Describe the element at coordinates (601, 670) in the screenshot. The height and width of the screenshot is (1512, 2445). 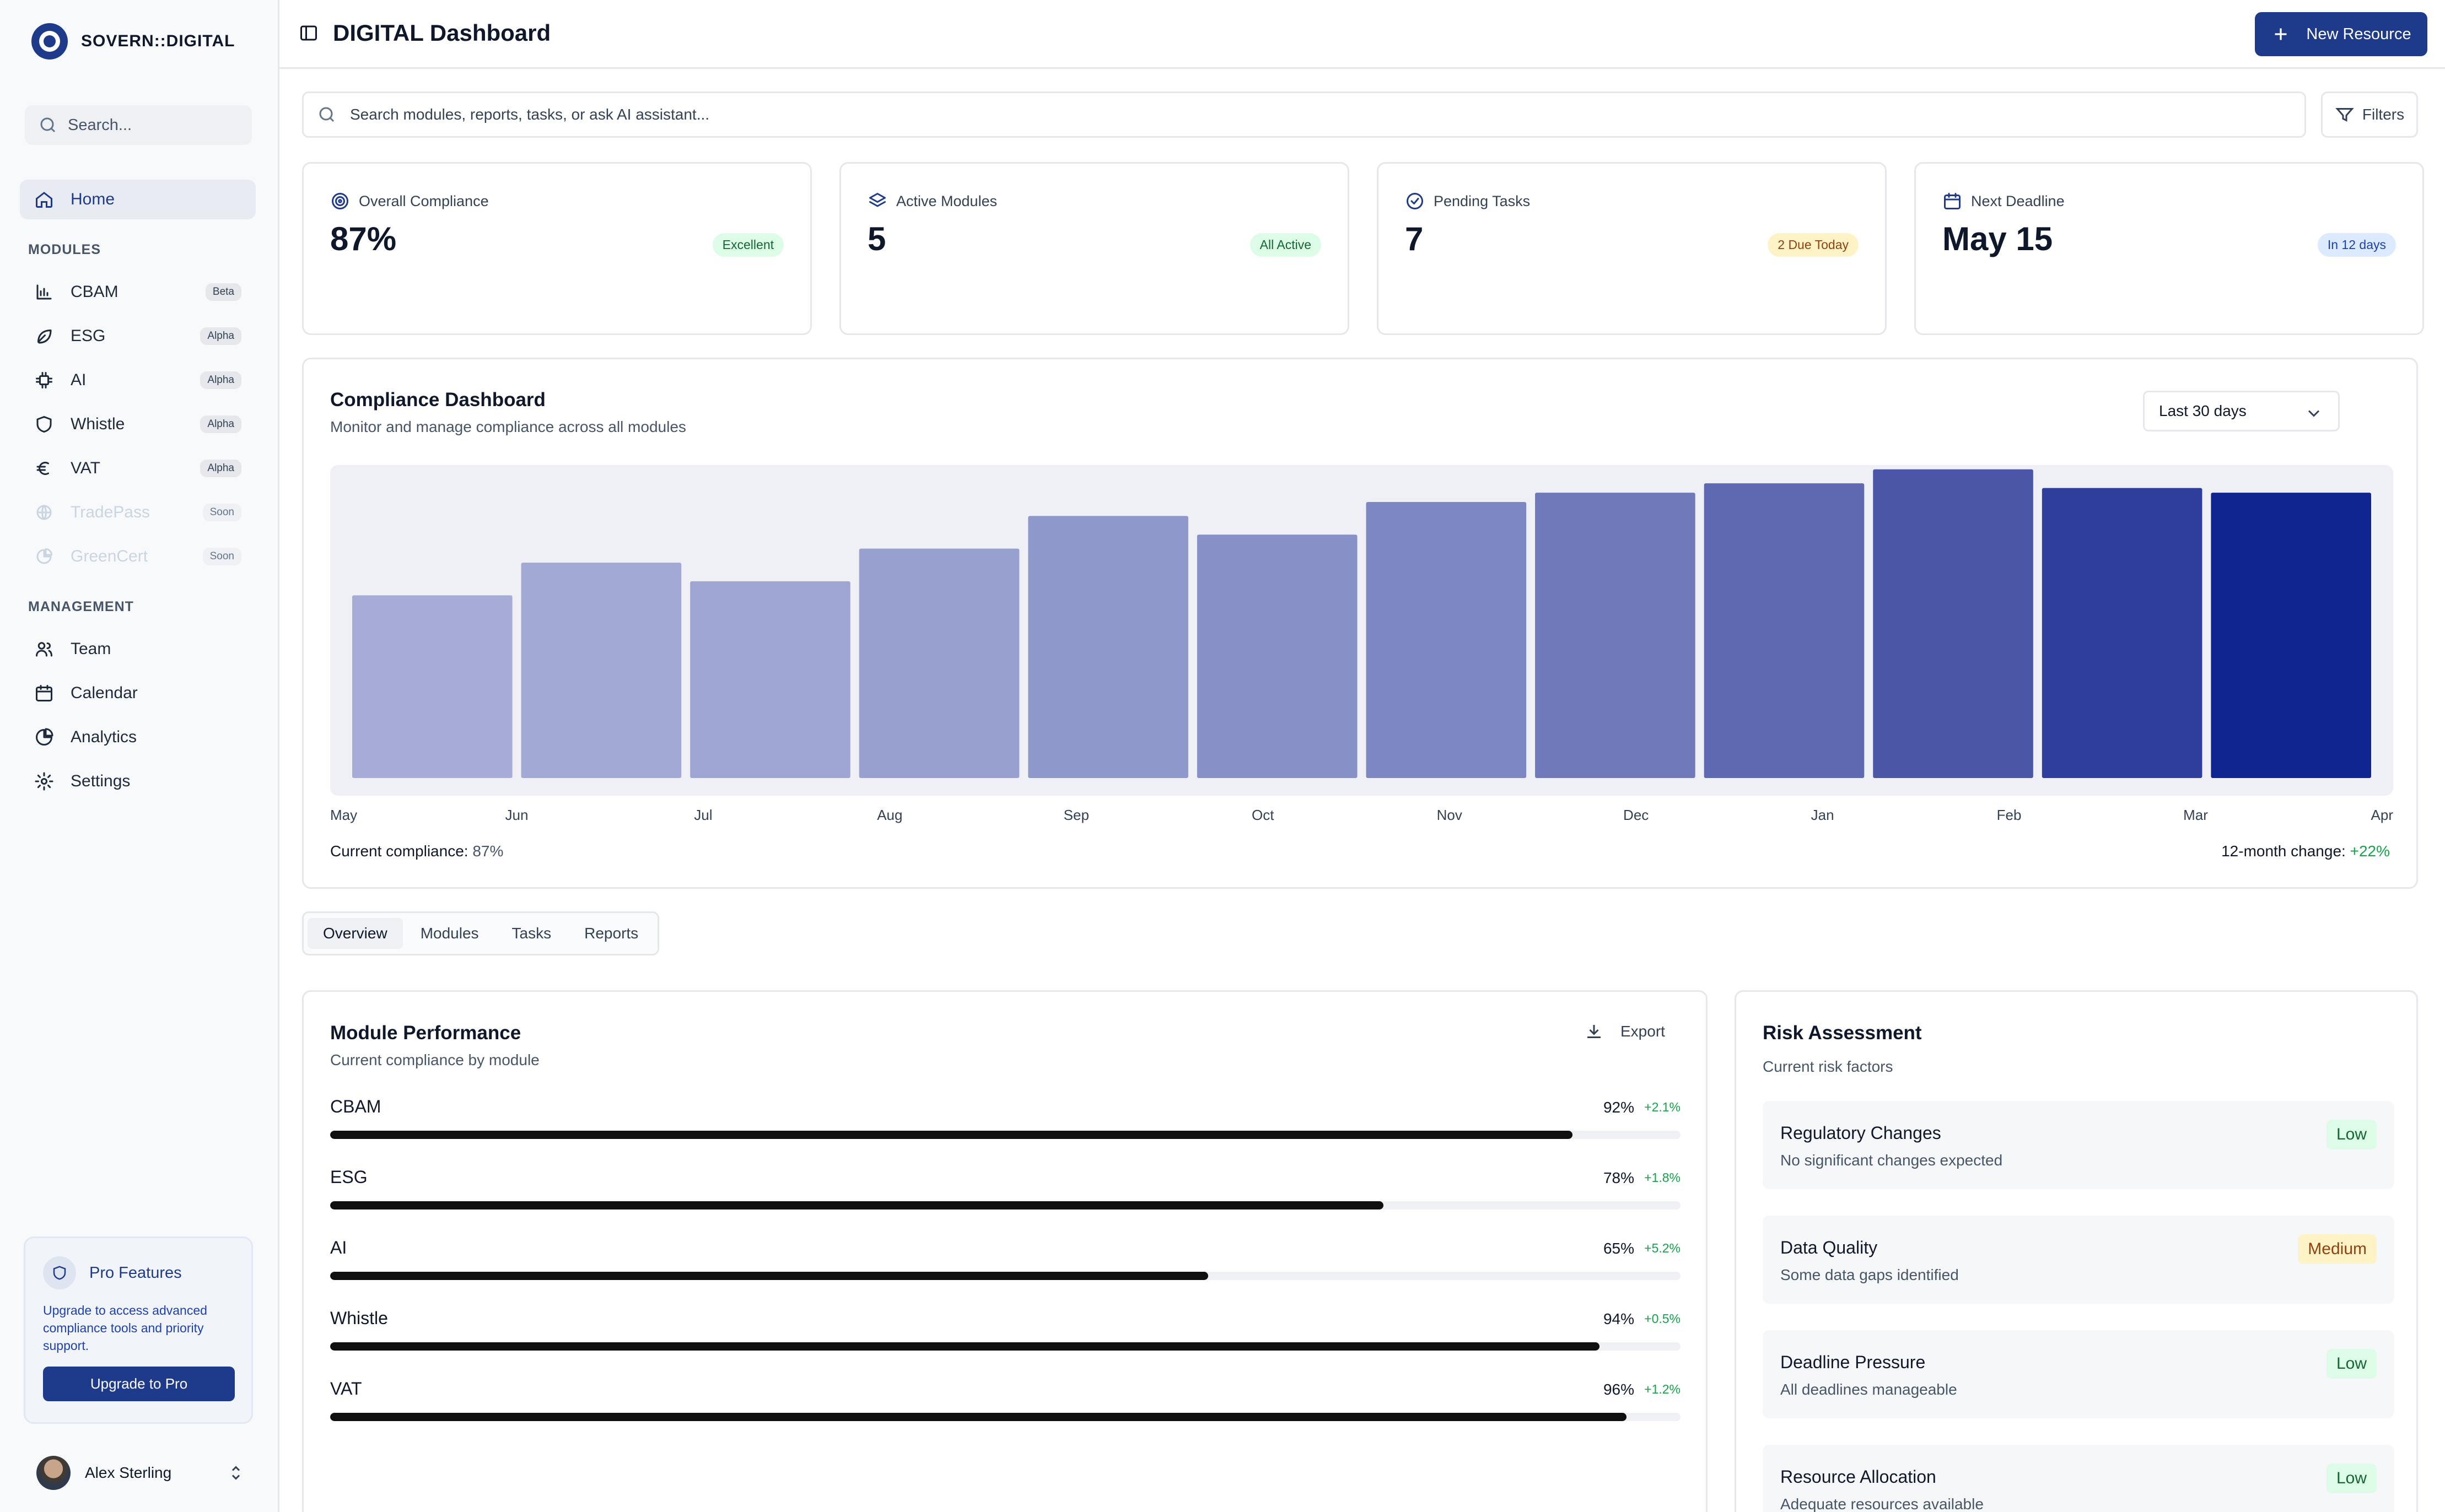
I see `chart-bar-jun` at that location.